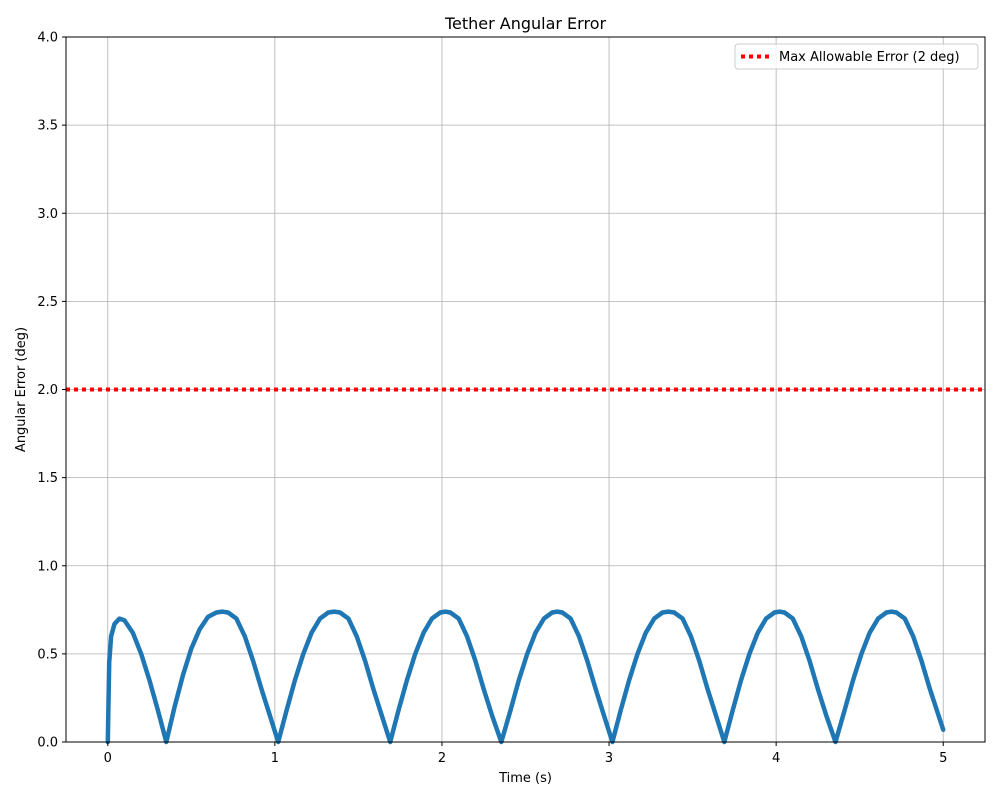  I want to click on legend-box, so click(856, 56).